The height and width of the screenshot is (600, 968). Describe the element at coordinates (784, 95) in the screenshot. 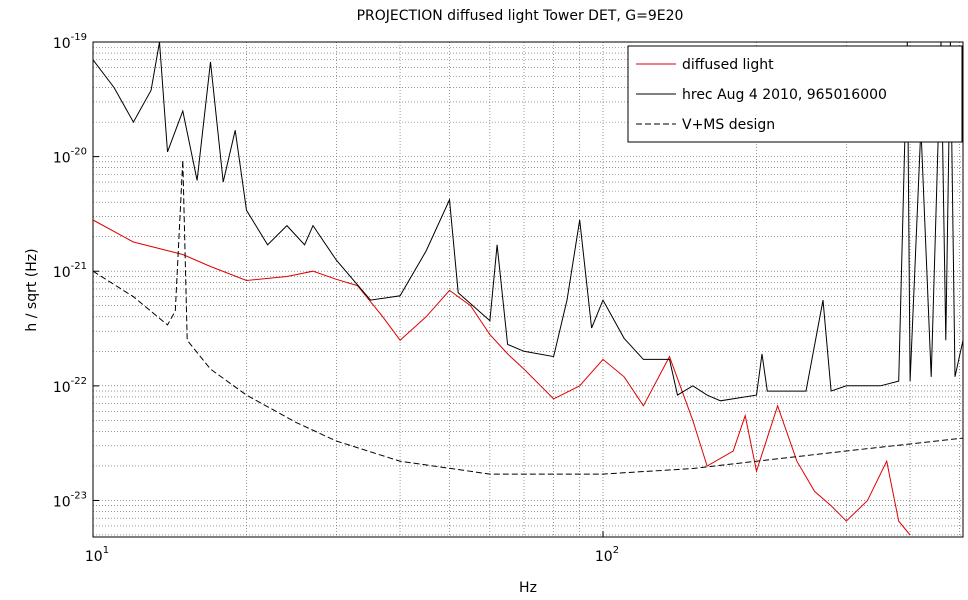

I see `legend-label: hrec Aug 4 2010, 965016000` at that location.